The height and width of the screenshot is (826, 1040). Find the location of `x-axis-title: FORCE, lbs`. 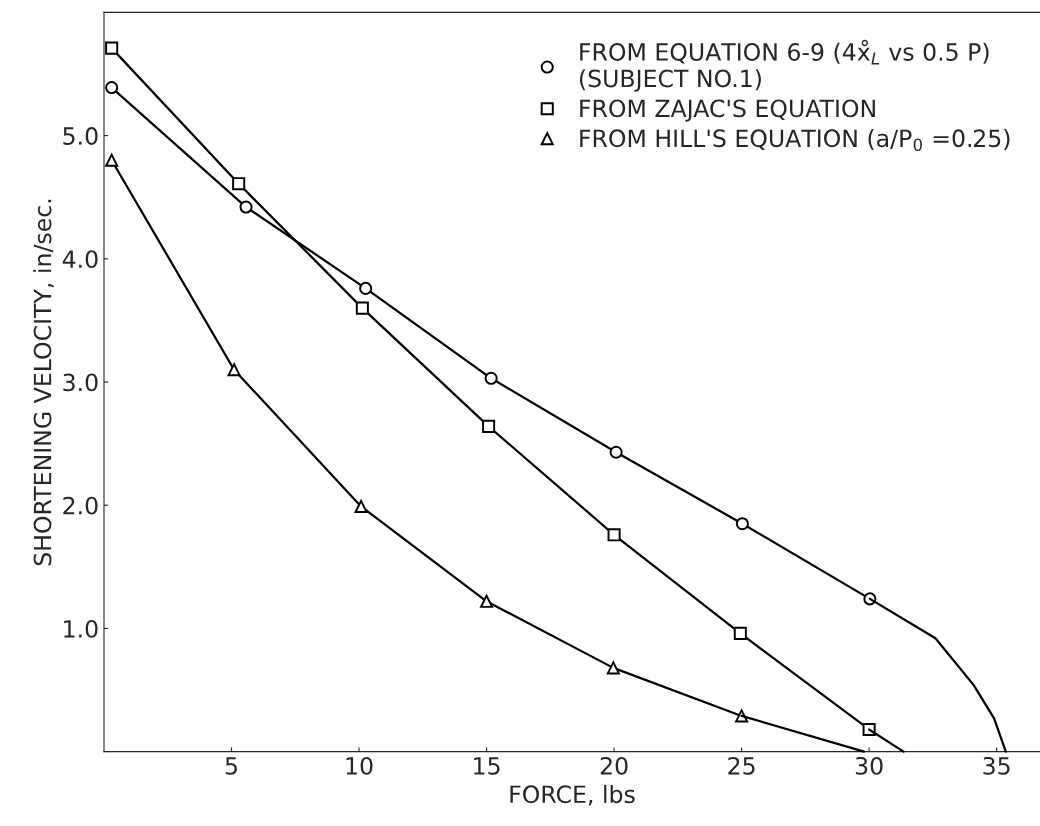

x-axis-title: FORCE, lbs is located at coordinates (572, 795).